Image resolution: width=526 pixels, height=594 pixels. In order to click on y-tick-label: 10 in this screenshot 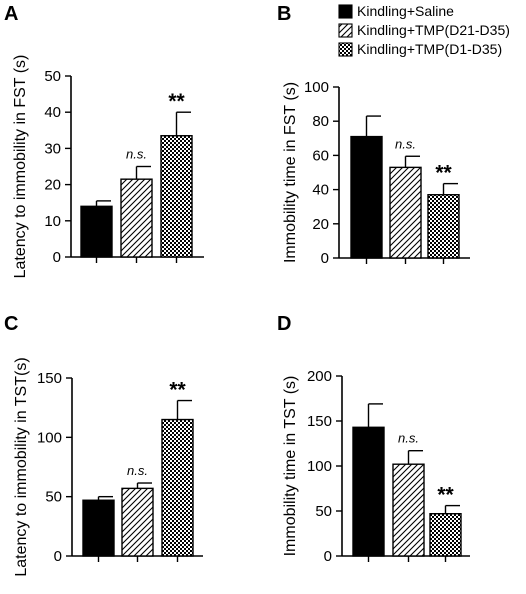, I will do `click(52, 221)`.